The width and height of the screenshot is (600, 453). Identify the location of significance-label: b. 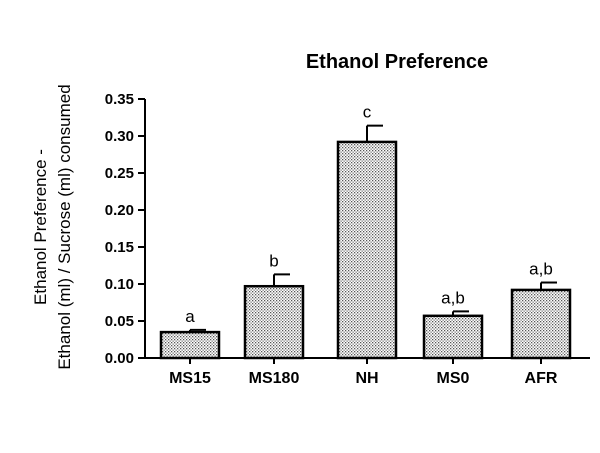
(273, 260).